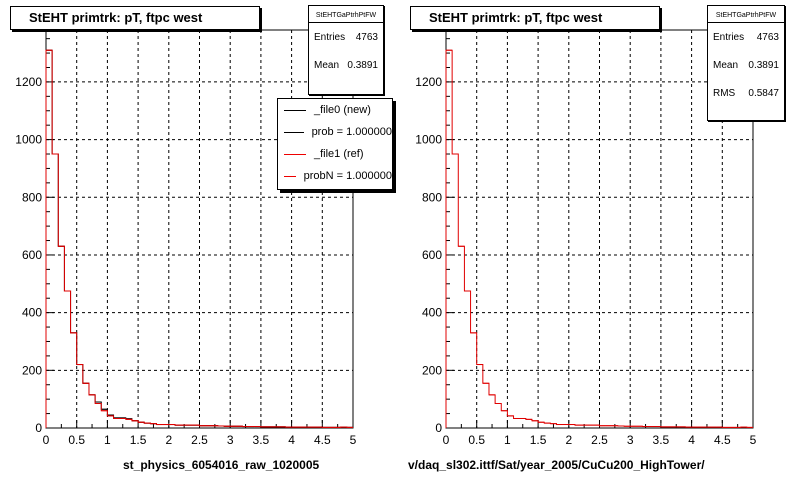  Describe the element at coordinates (346, 65) in the screenshot. I see `left-stats-mean: Mean 0.3891` at that location.